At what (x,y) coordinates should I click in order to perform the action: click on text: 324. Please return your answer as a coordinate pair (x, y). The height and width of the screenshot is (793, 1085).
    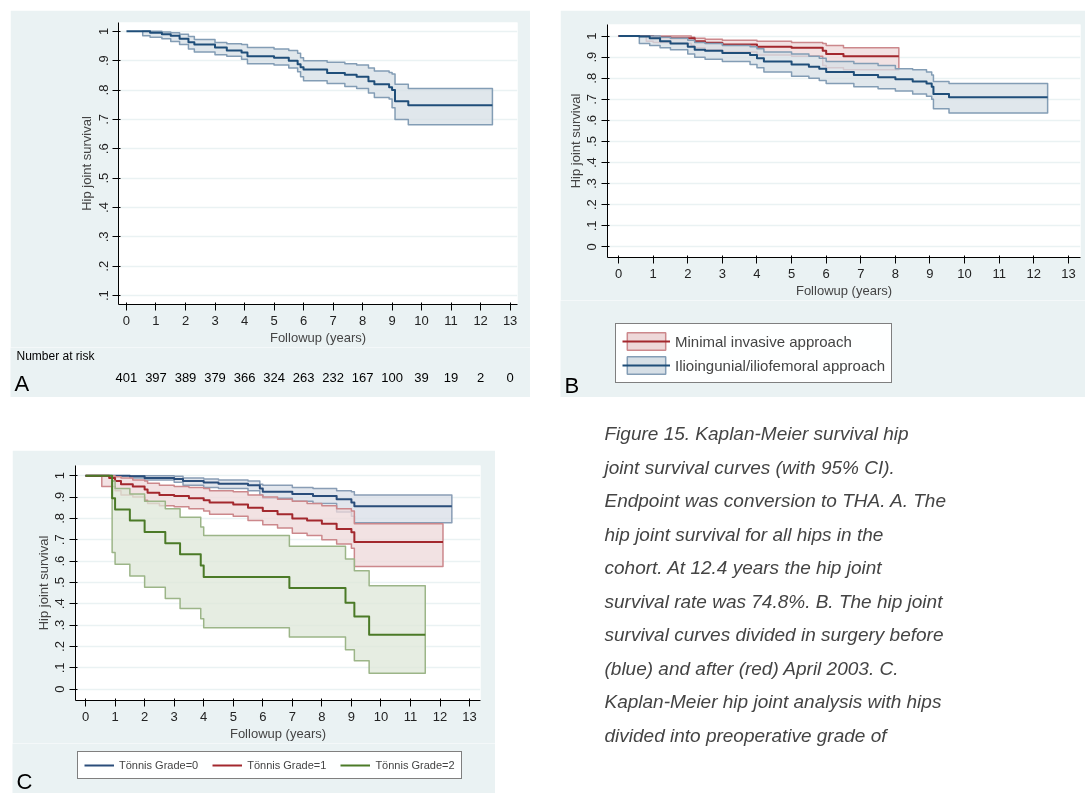
    Looking at the image, I should click on (274, 377).